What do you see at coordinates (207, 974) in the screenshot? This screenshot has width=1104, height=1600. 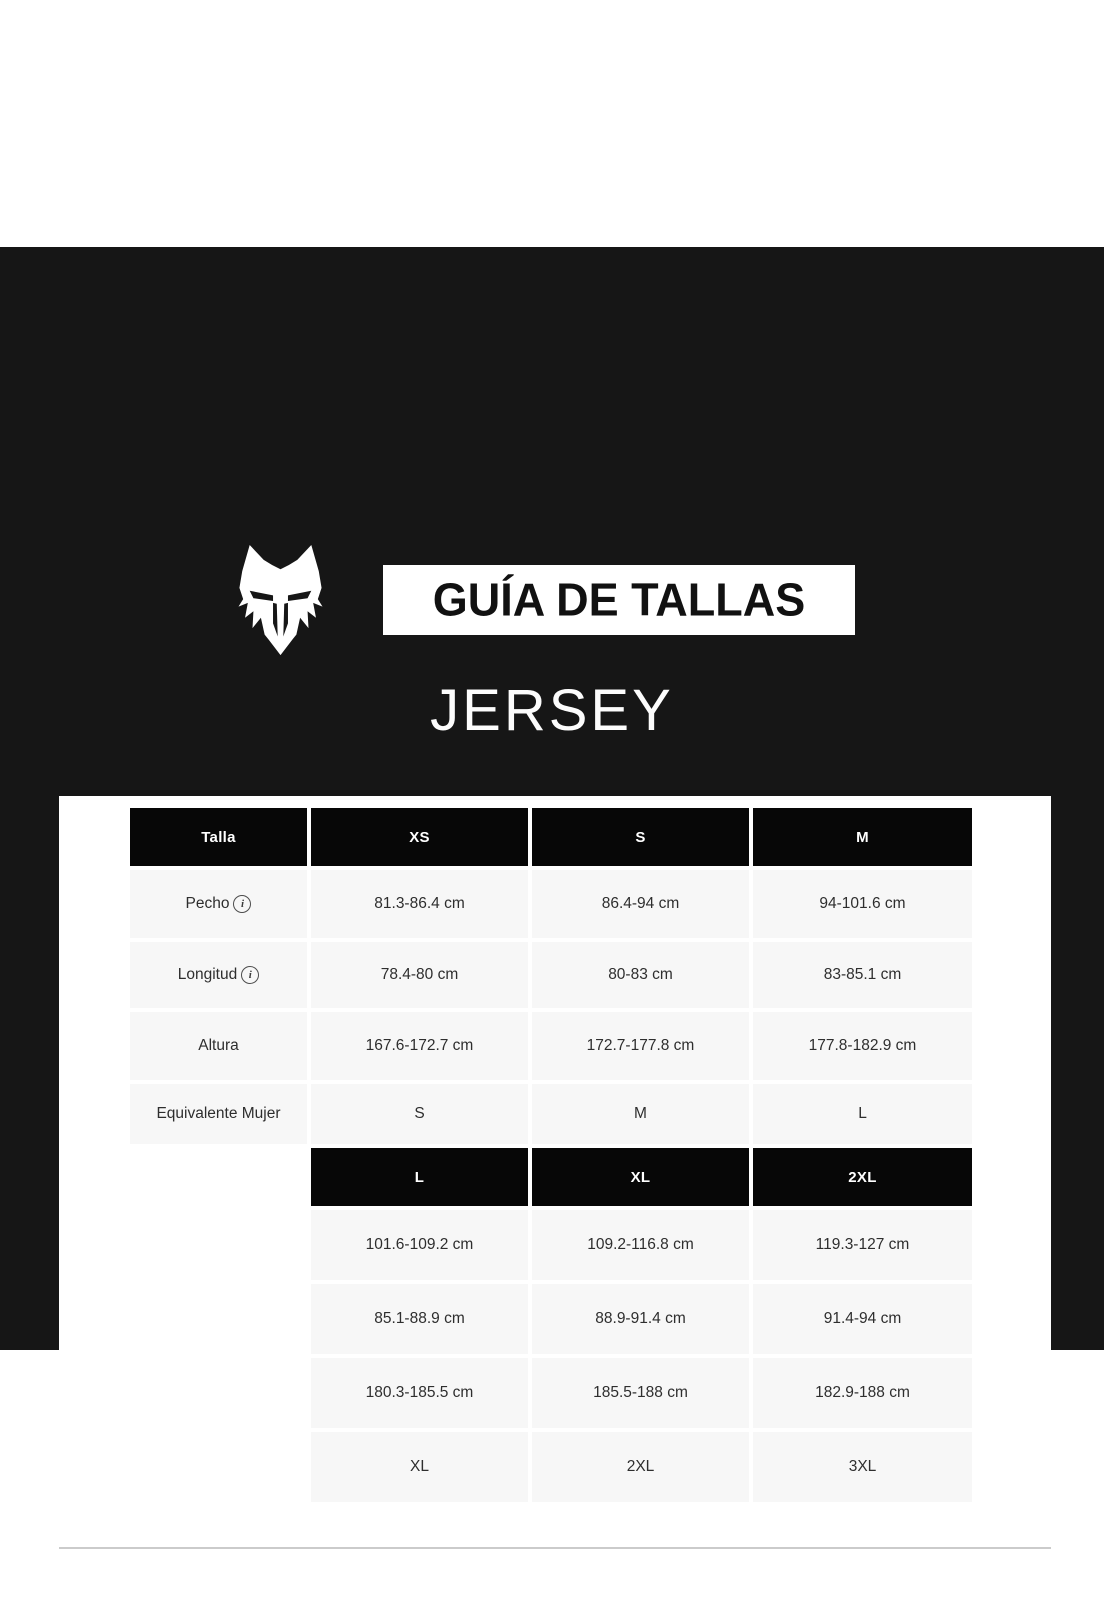 I see `row-label-text: Longitud` at bounding box center [207, 974].